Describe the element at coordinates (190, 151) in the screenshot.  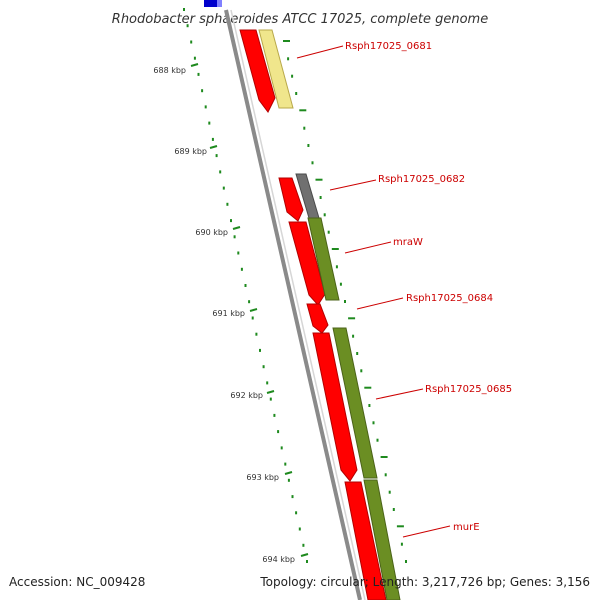
I see `tick-label: 689 kbp` at that location.